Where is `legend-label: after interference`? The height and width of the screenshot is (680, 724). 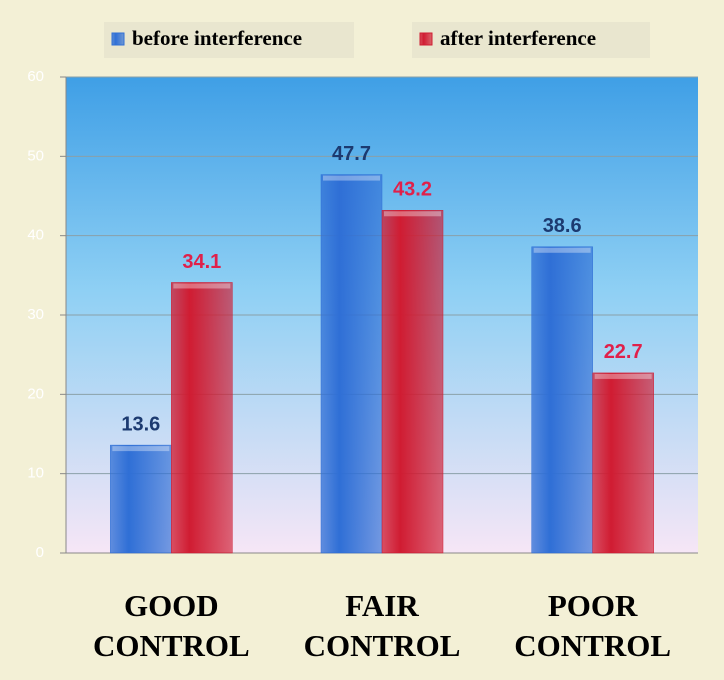
legend-label: after interference is located at coordinates (518, 38).